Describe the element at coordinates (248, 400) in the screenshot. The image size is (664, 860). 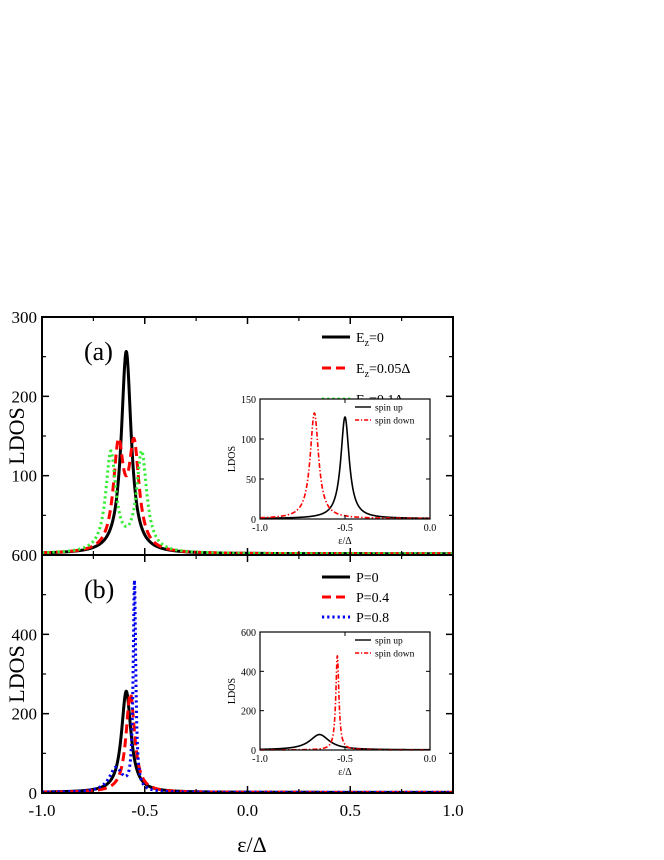
I see `panel-a-inset-ytick-label: 150` at that location.